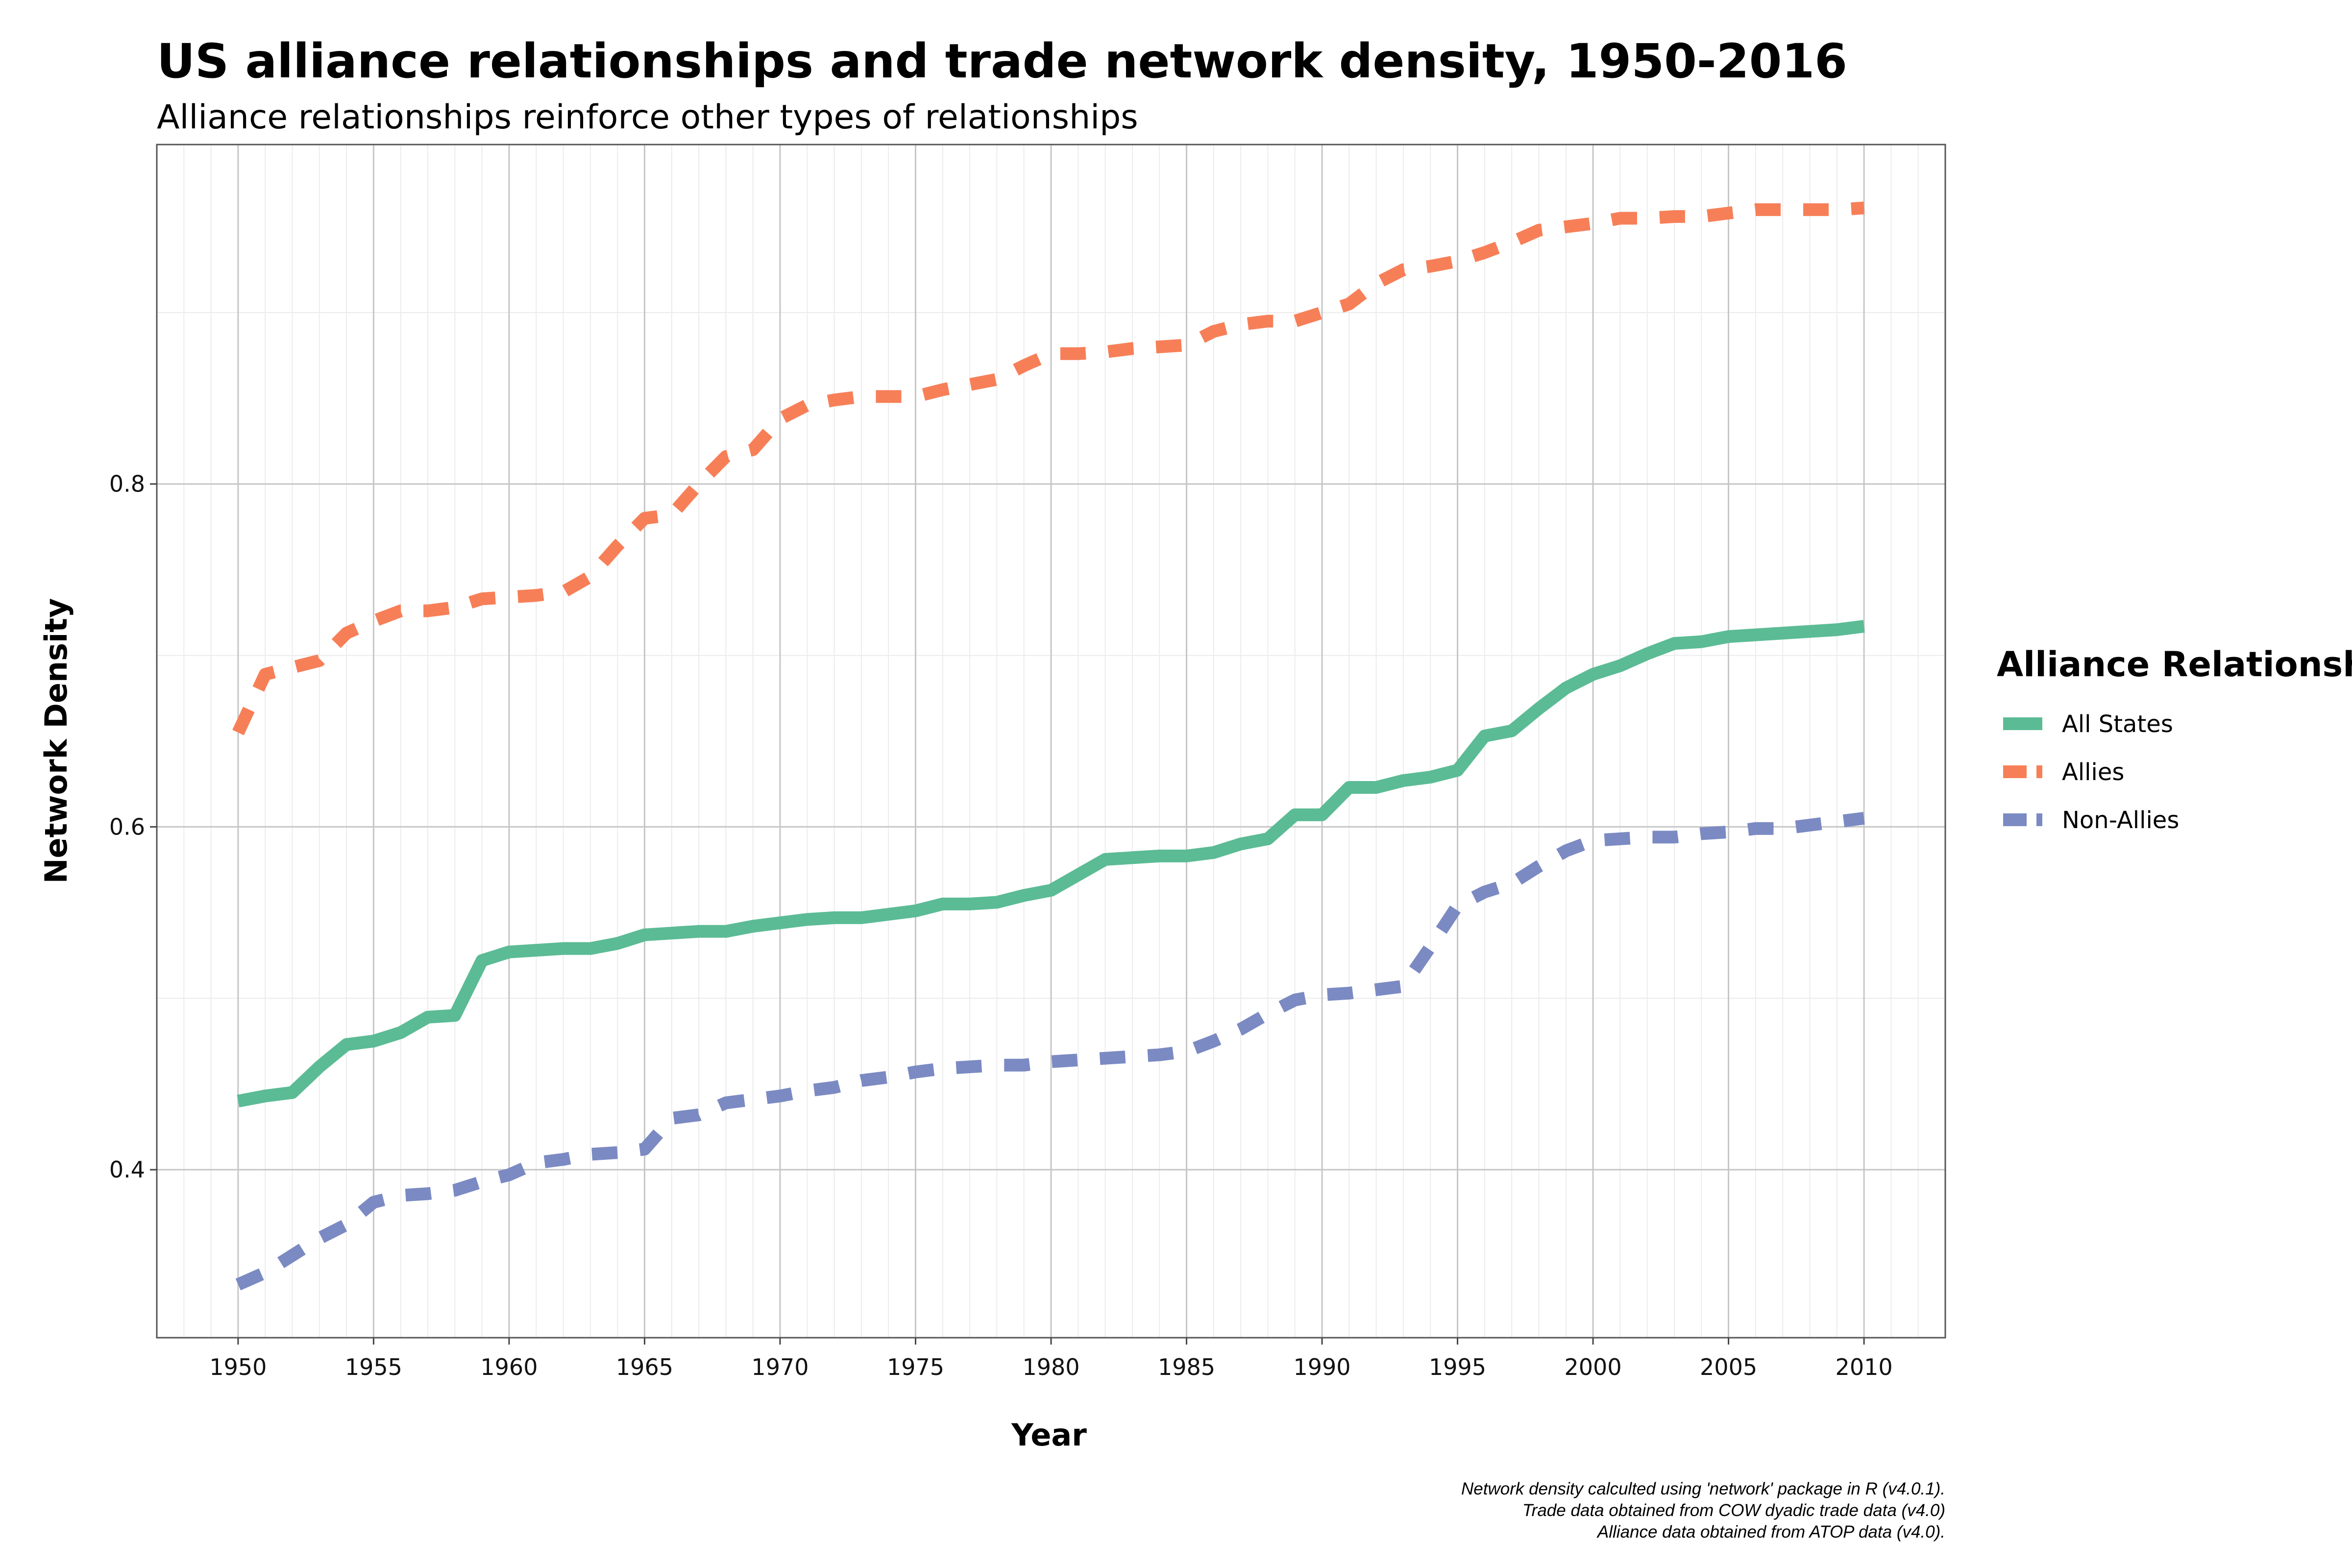 The width and height of the screenshot is (2352, 1568). I want to click on y-axis-title: Network Density, so click(56, 741).